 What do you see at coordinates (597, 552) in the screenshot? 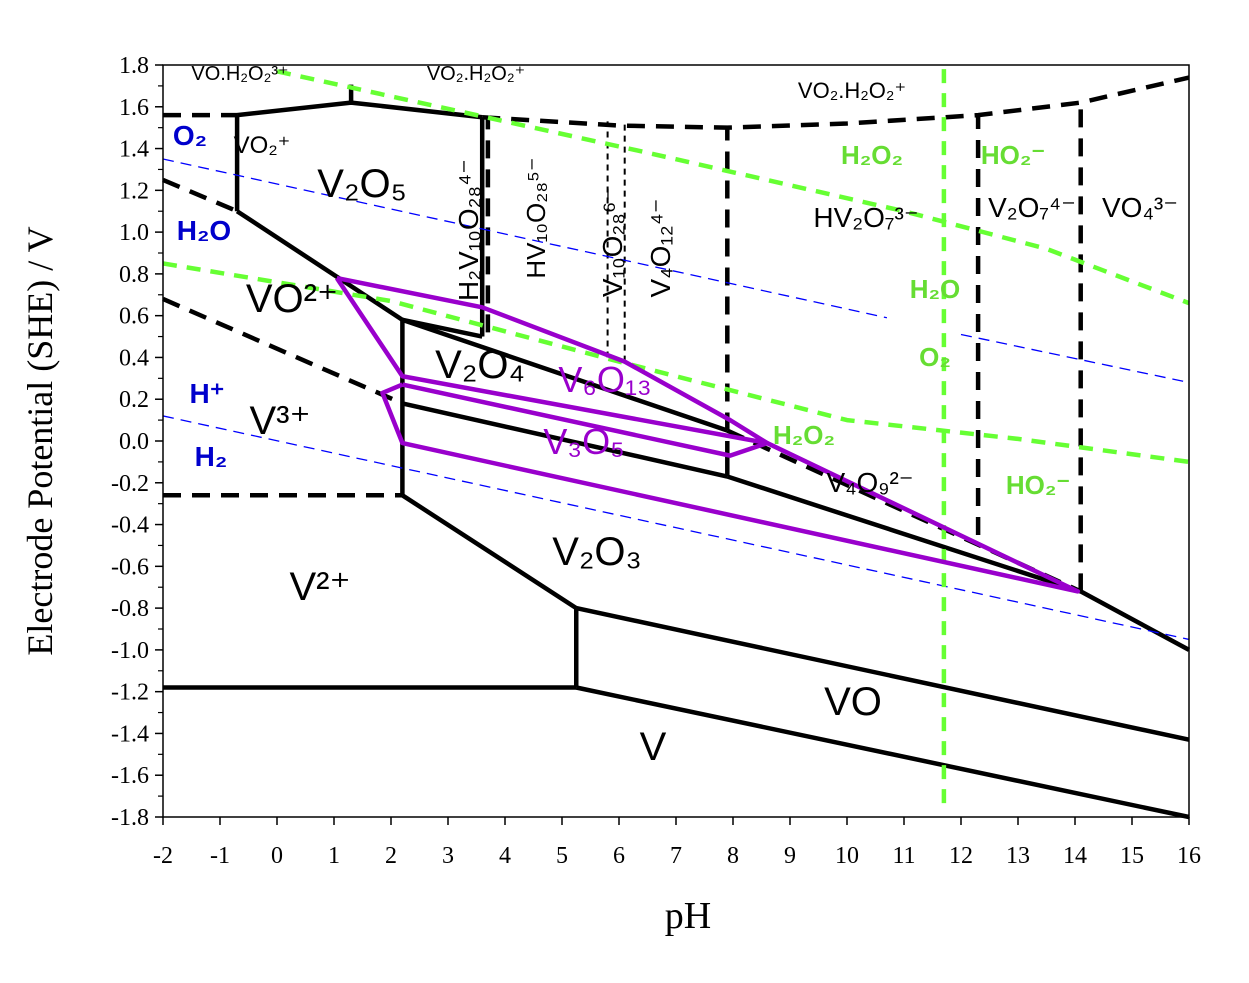
I see `label-v2o3: V₂O₃` at bounding box center [597, 552].